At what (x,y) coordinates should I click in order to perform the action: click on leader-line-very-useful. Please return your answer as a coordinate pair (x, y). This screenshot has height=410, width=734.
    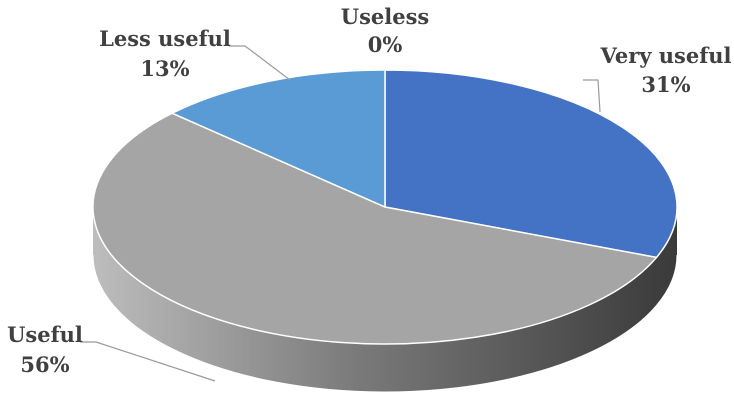
    Looking at the image, I should click on (592, 96).